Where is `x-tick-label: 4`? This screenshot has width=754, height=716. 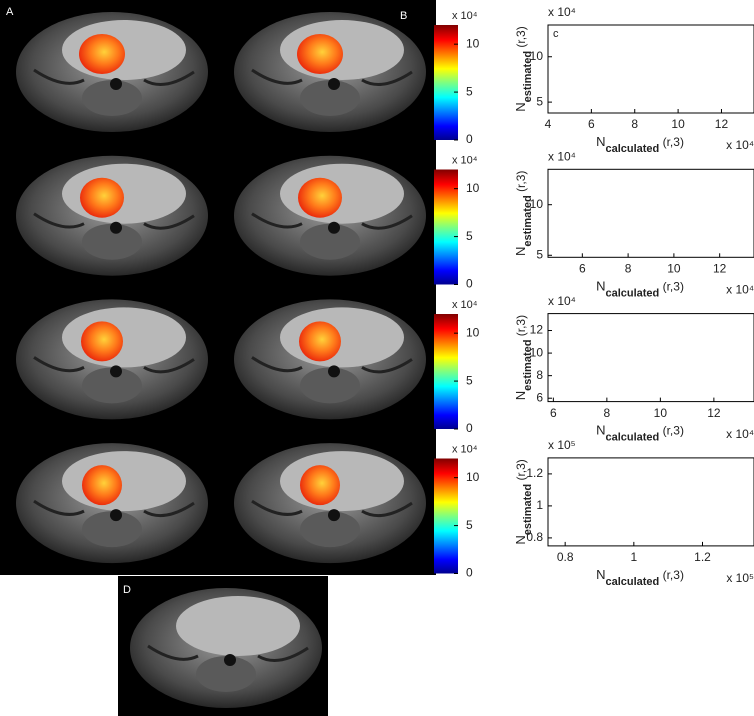
x-tick-label: 4 is located at coordinates (548, 124).